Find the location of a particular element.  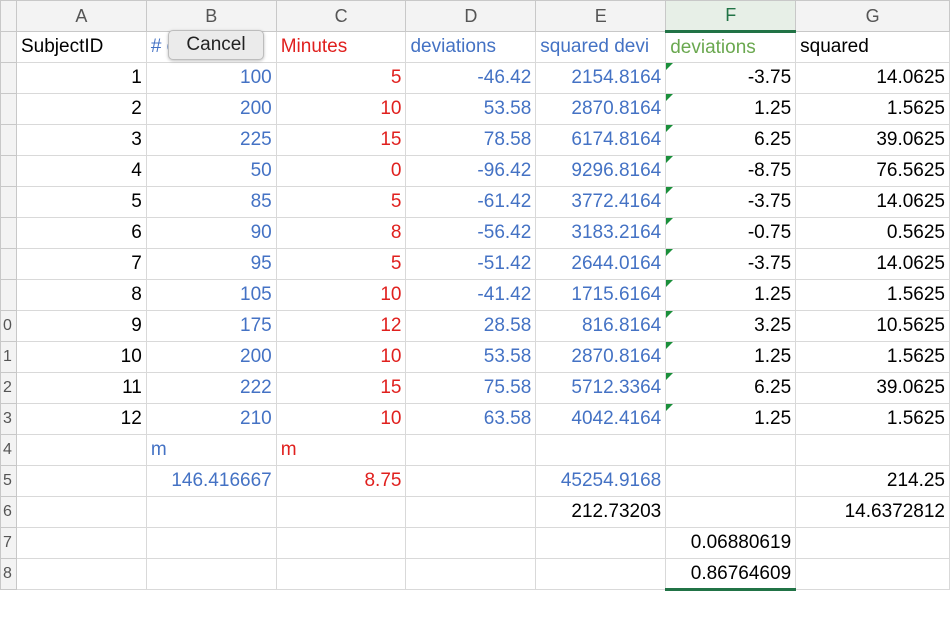

cell-deviations: -96.42 is located at coordinates (471, 171).